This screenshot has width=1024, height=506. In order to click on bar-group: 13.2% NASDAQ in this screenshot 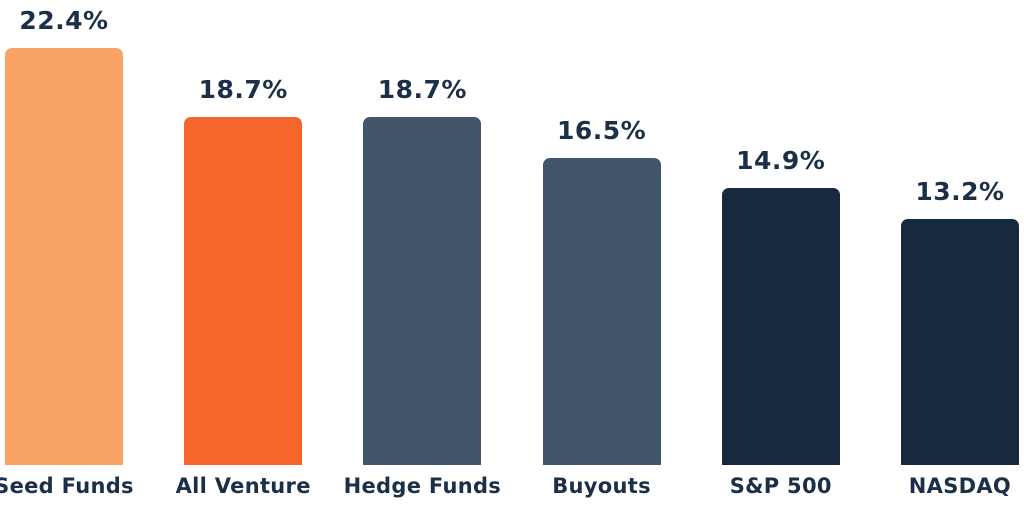, I will do `click(959, 253)`.